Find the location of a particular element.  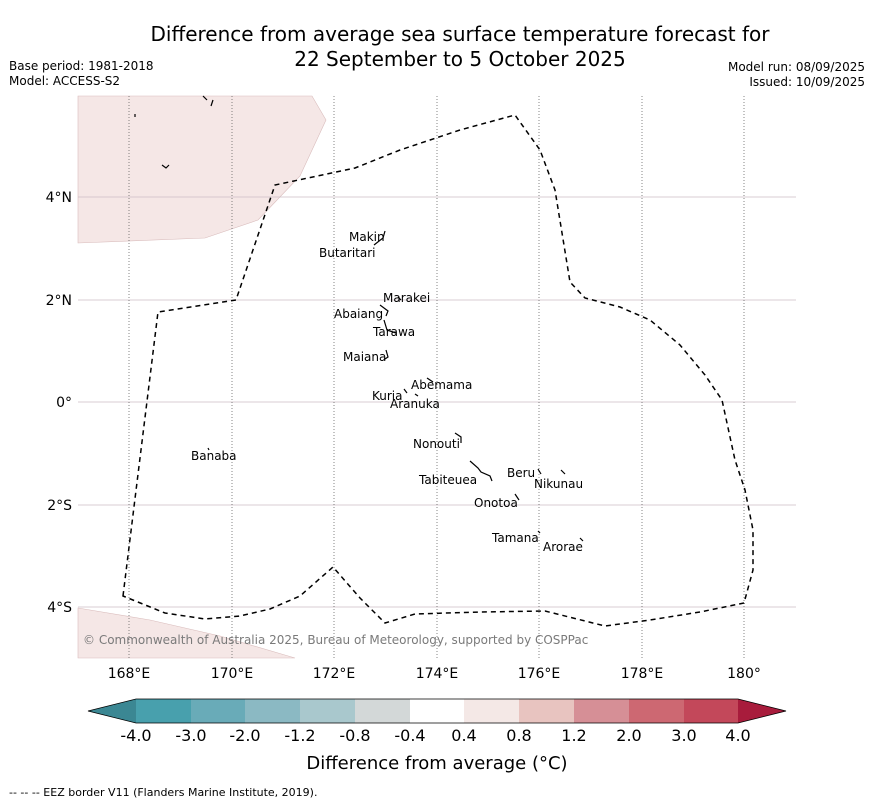

cb-label-4: -1.2 is located at coordinates (299, 735).